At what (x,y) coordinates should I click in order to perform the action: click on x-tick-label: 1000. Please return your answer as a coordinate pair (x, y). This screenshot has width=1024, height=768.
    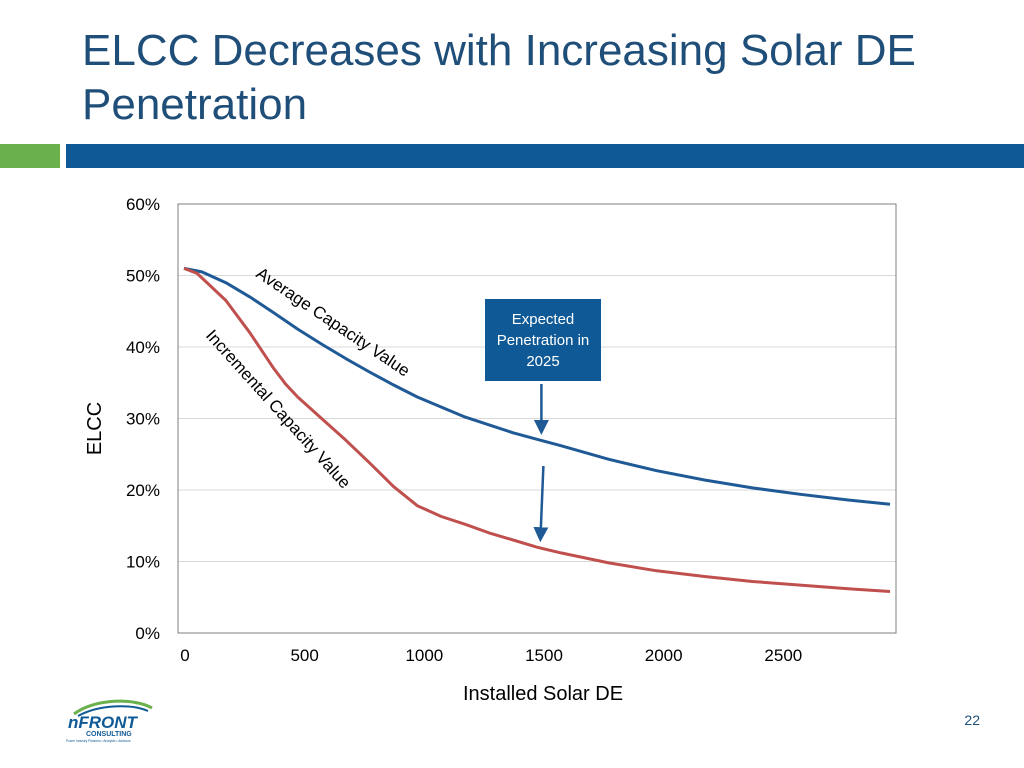
    Looking at the image, I should click on (424, 655).